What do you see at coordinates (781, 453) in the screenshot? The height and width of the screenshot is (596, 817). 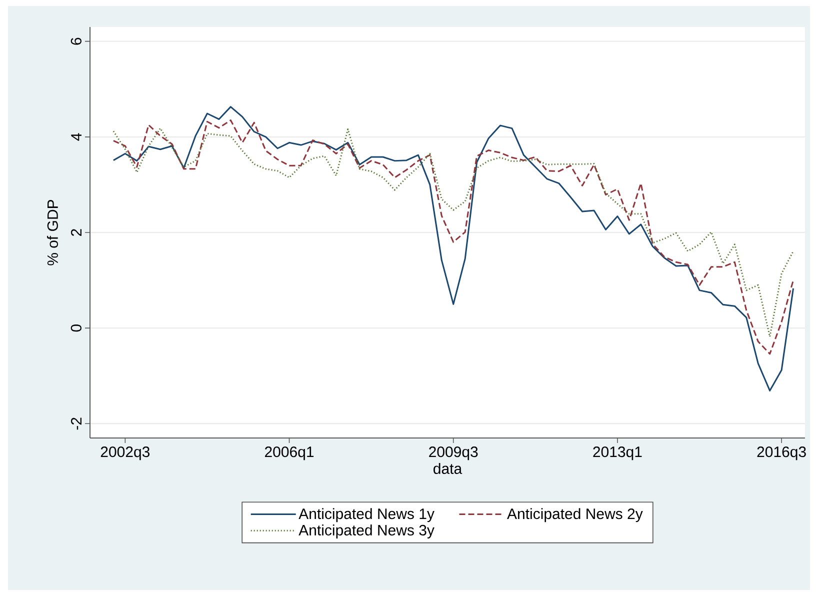 I see `x-tick-label: 2016q3` at bounding box center [781, 453].